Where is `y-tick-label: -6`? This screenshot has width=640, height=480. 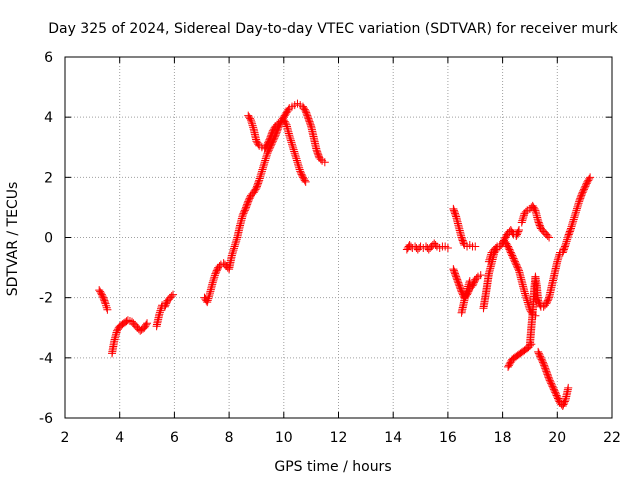 y-tick-label: -6 is located at coordinates (46, 419).